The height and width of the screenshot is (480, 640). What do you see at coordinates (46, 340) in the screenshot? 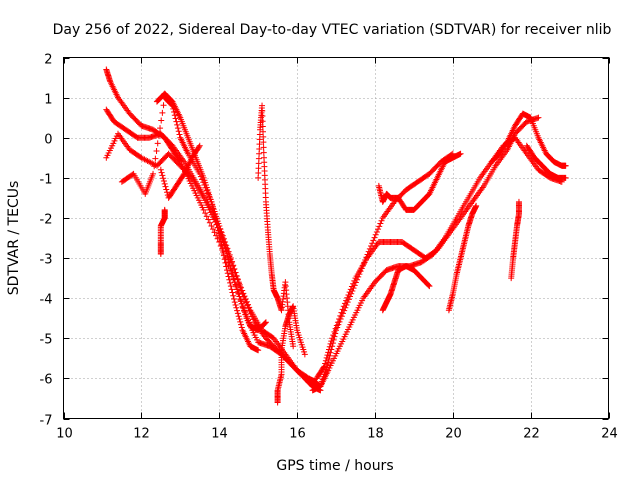
I see `y-tick-label: -5` at bounding box center [46, 340].